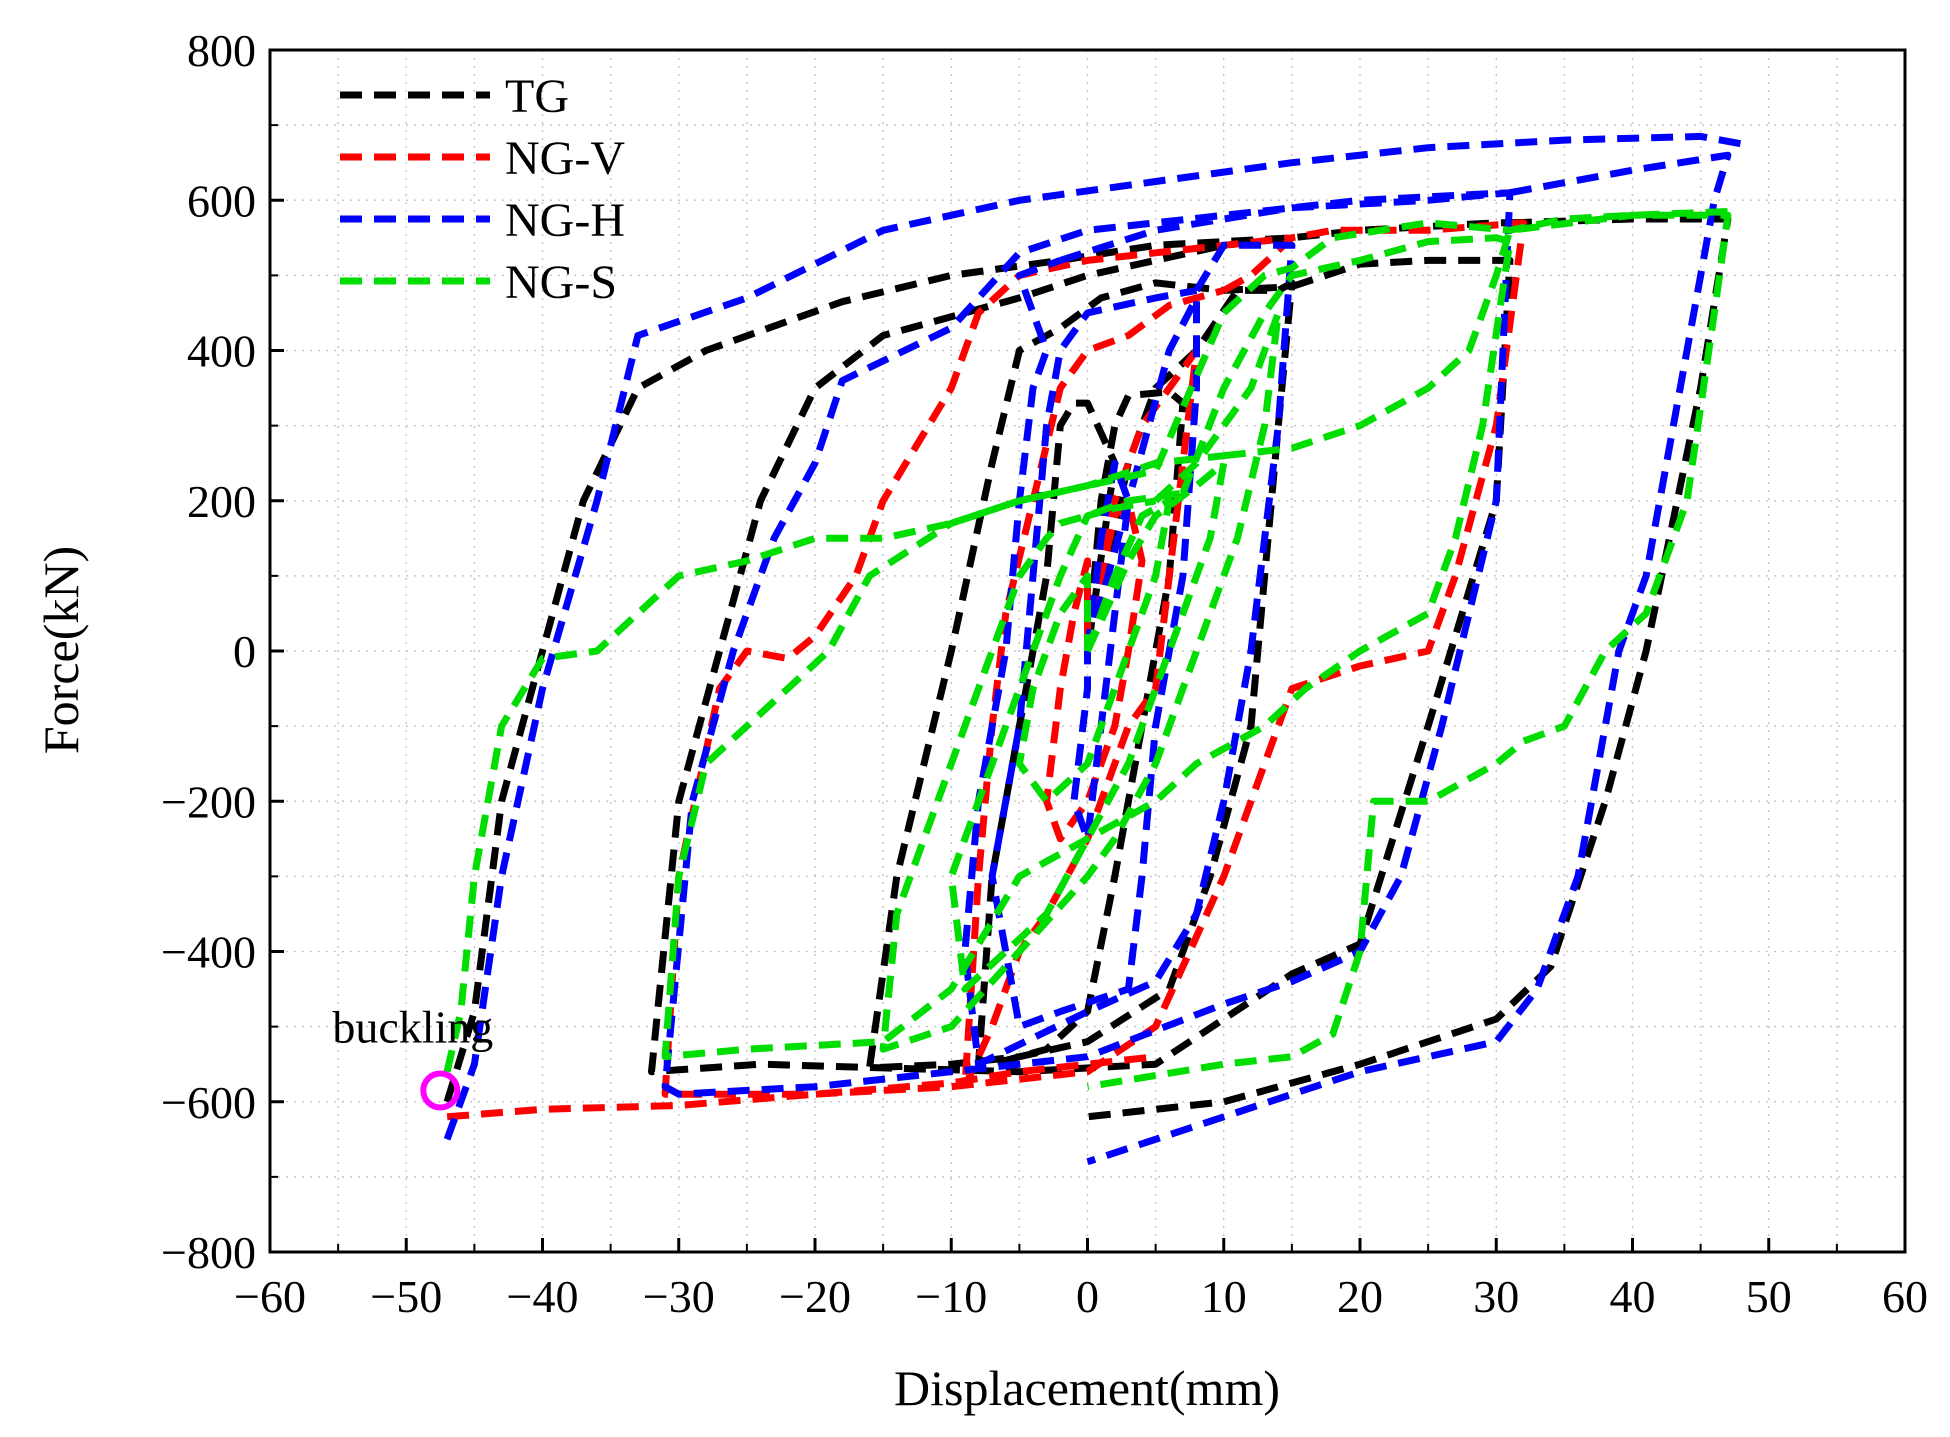 Image resolution: width=1950 pixels, height=1437 pixels. Describe the element at coordinates (1769, 1296) in the screenshot. I see `x-tick-label: 50` at that location.